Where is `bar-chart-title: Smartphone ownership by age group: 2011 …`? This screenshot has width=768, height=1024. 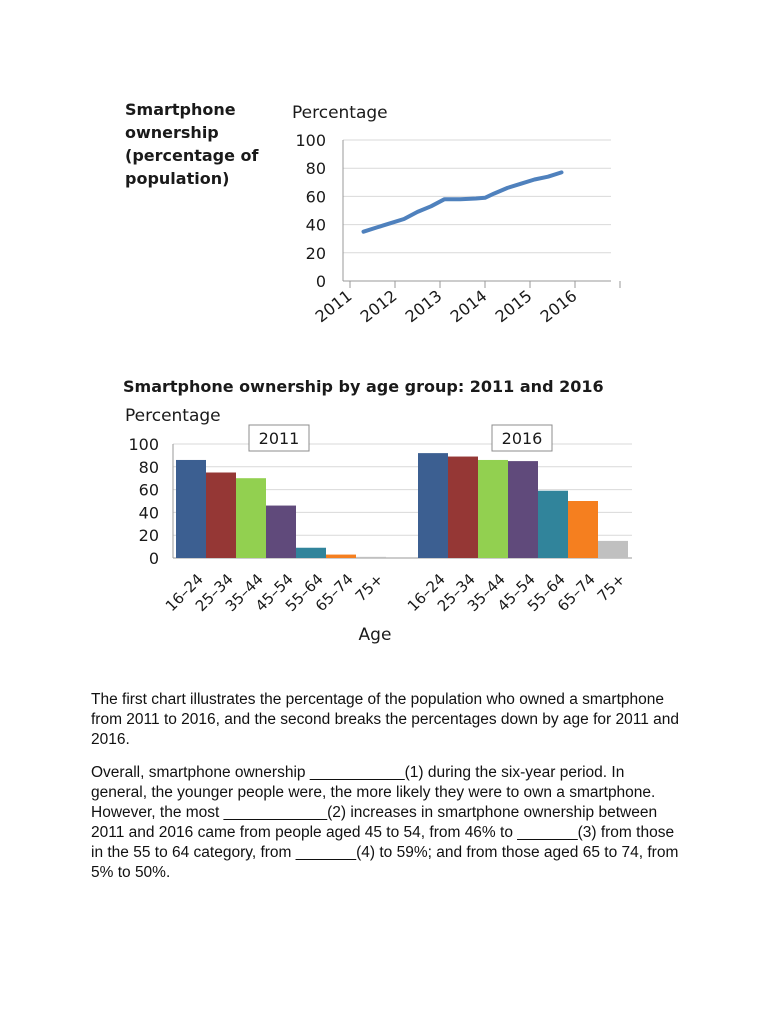 bar-chart-title: Smartphone ownership by age group: 2011 … is located at coordinates (363, 386).